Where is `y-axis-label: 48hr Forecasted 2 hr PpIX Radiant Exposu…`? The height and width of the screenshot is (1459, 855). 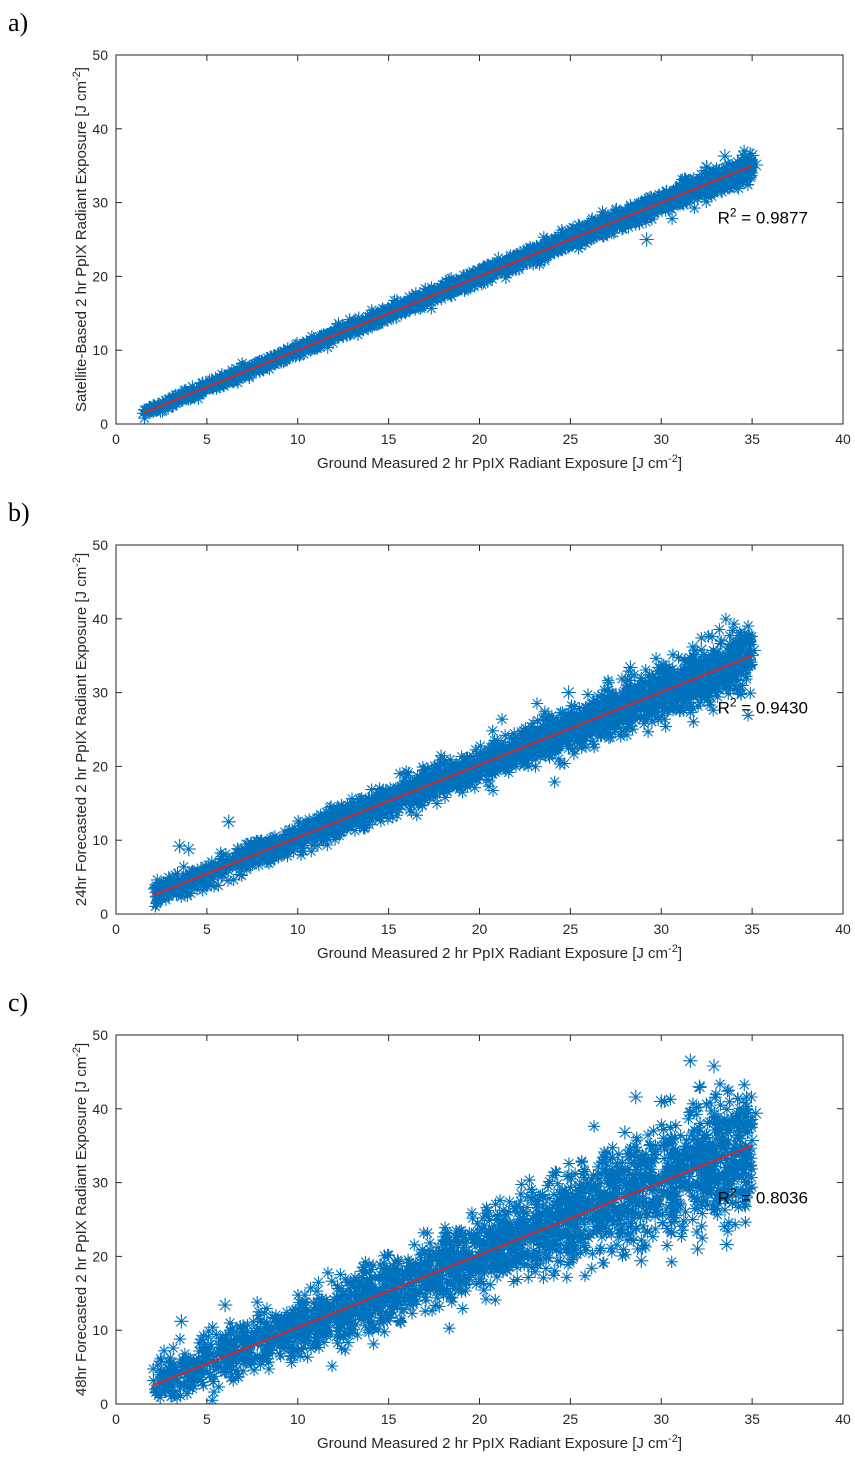
y-axis-label: 48hr Forecasted 2 hr PpIX Radiant Exposu… is located at coordinates (80, 1219).